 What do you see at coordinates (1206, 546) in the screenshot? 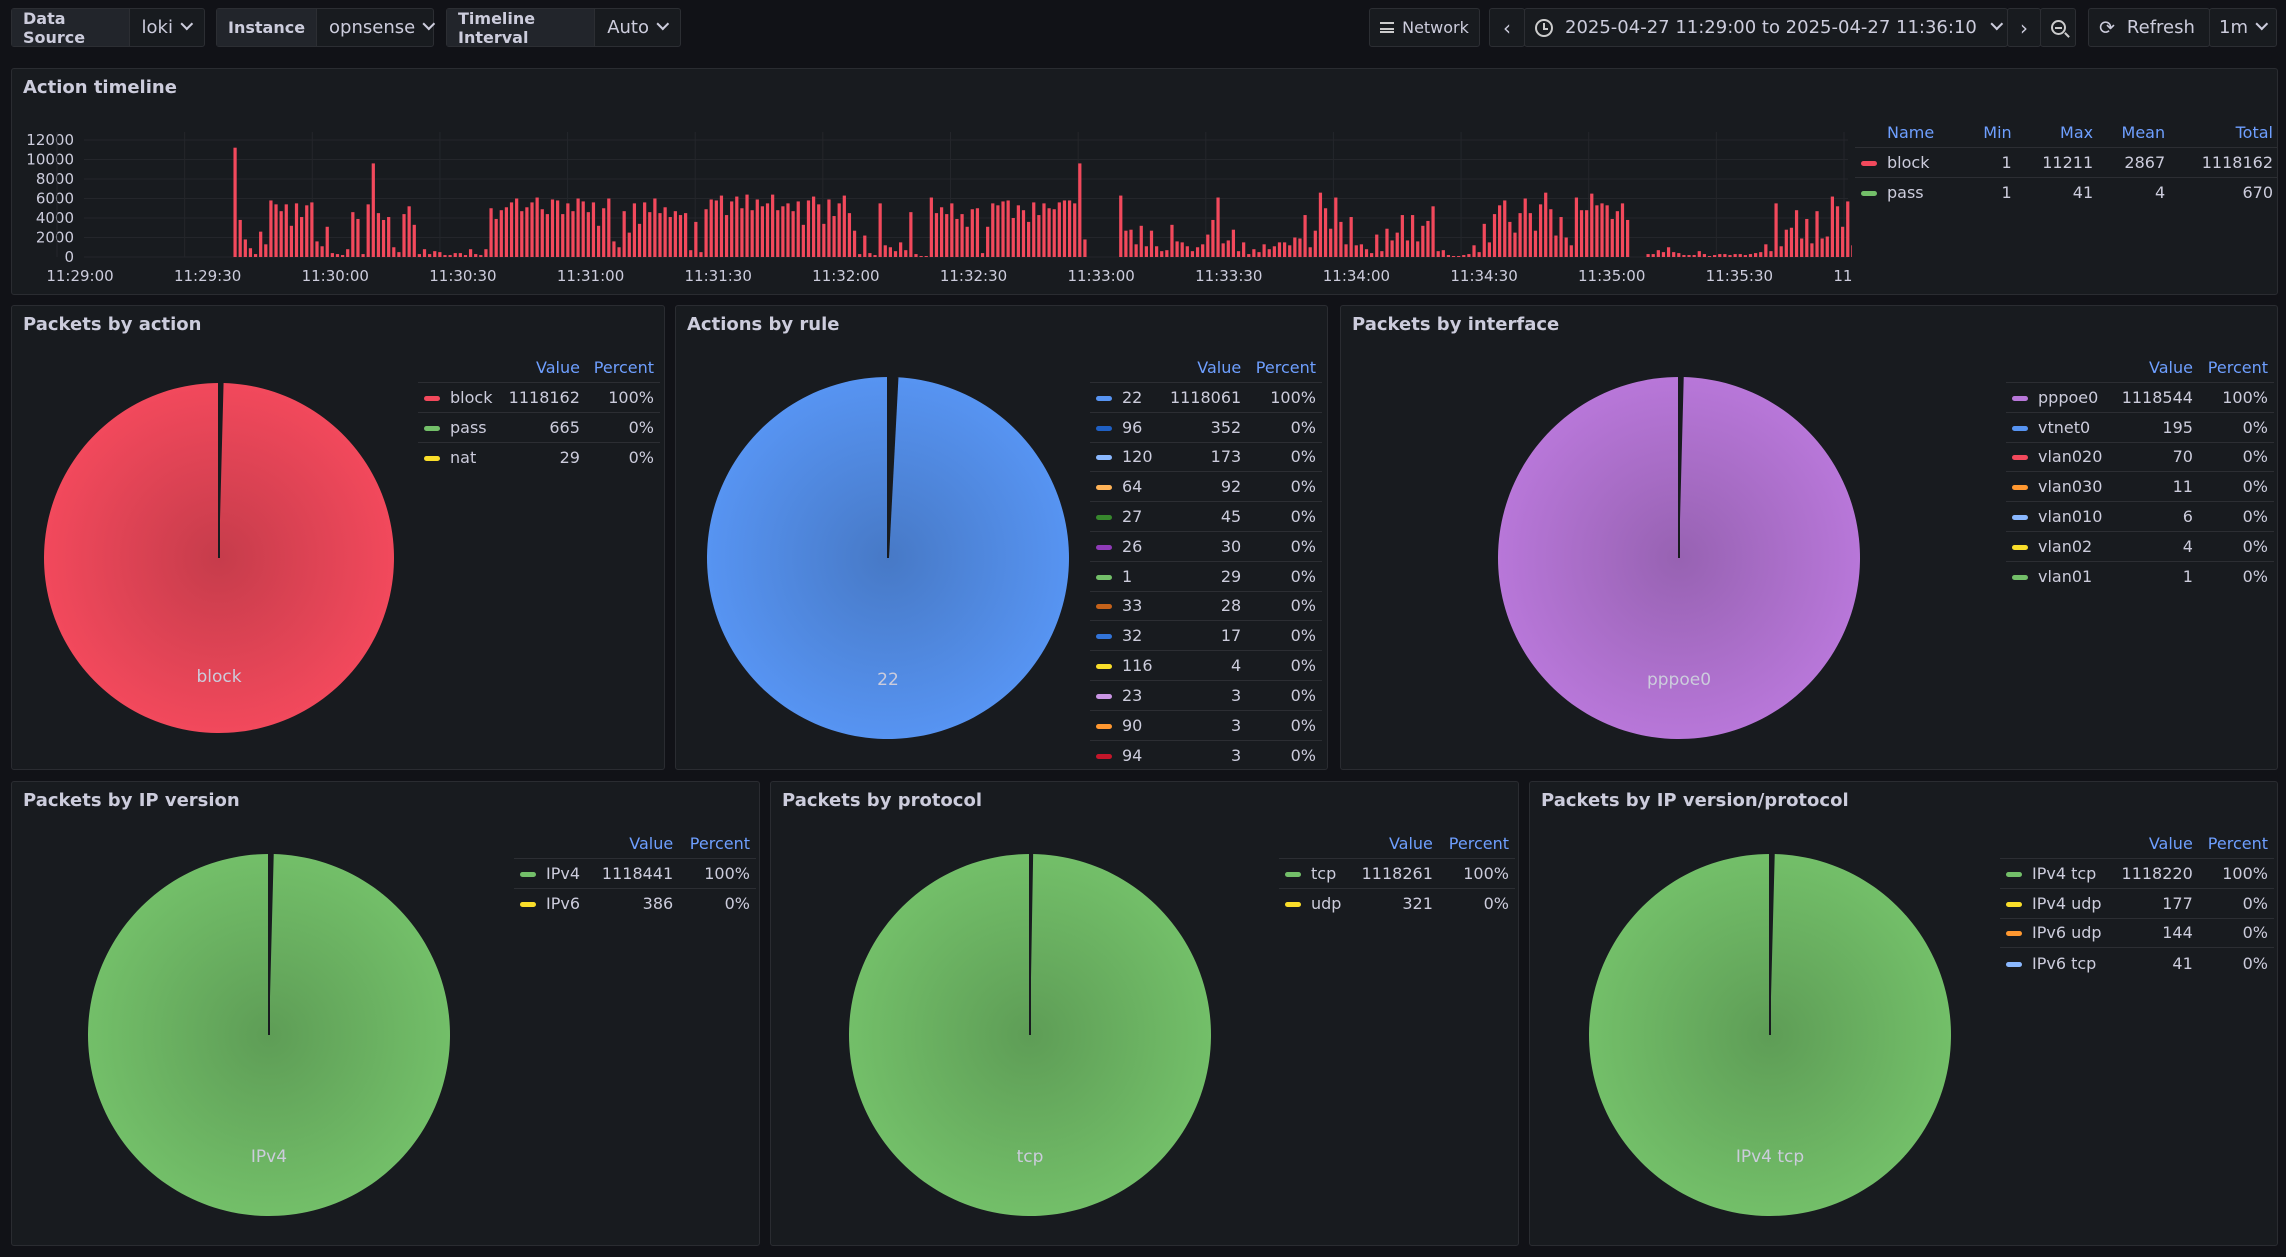
I see `legend-row: 26 30 0%` at bounding box center [1206, 546].